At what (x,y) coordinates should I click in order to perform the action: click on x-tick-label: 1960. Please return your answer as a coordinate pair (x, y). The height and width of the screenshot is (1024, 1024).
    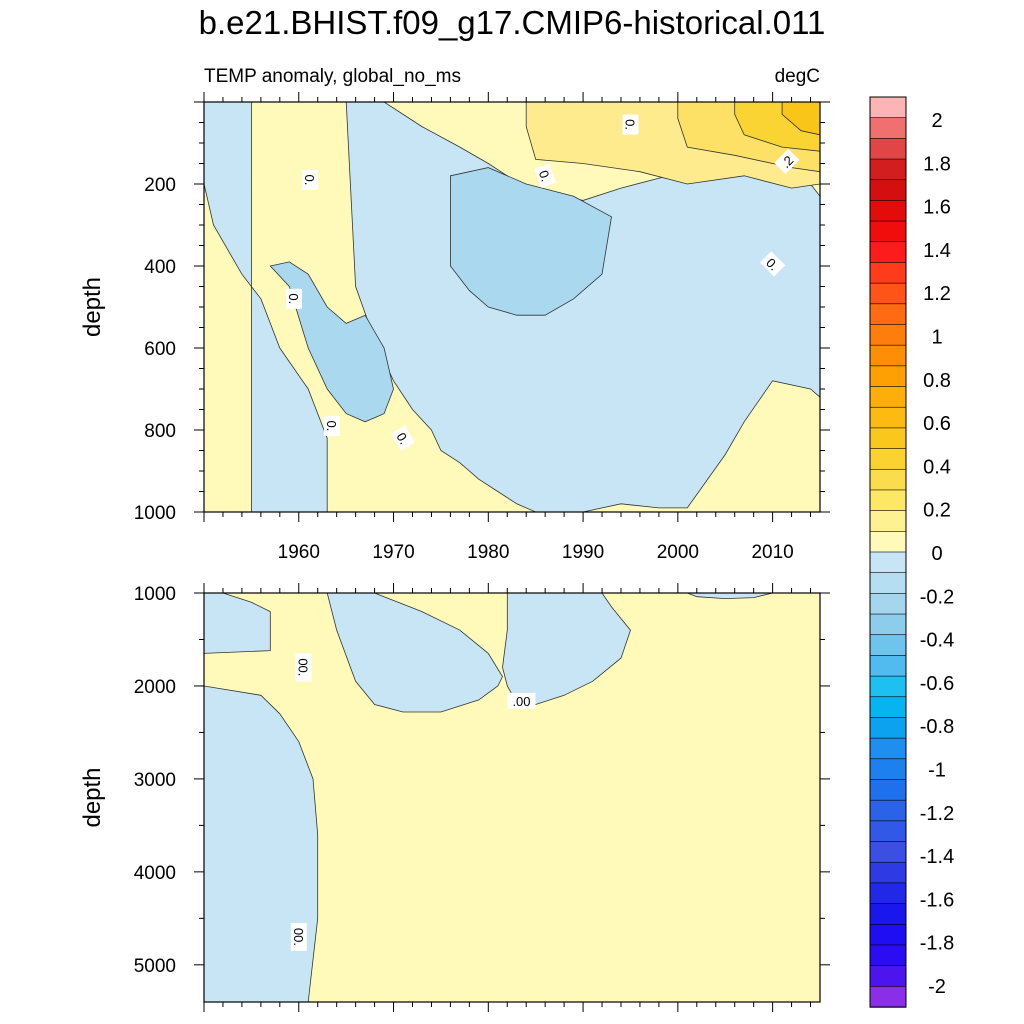
    Looking at the image, I should click on (299, 552).